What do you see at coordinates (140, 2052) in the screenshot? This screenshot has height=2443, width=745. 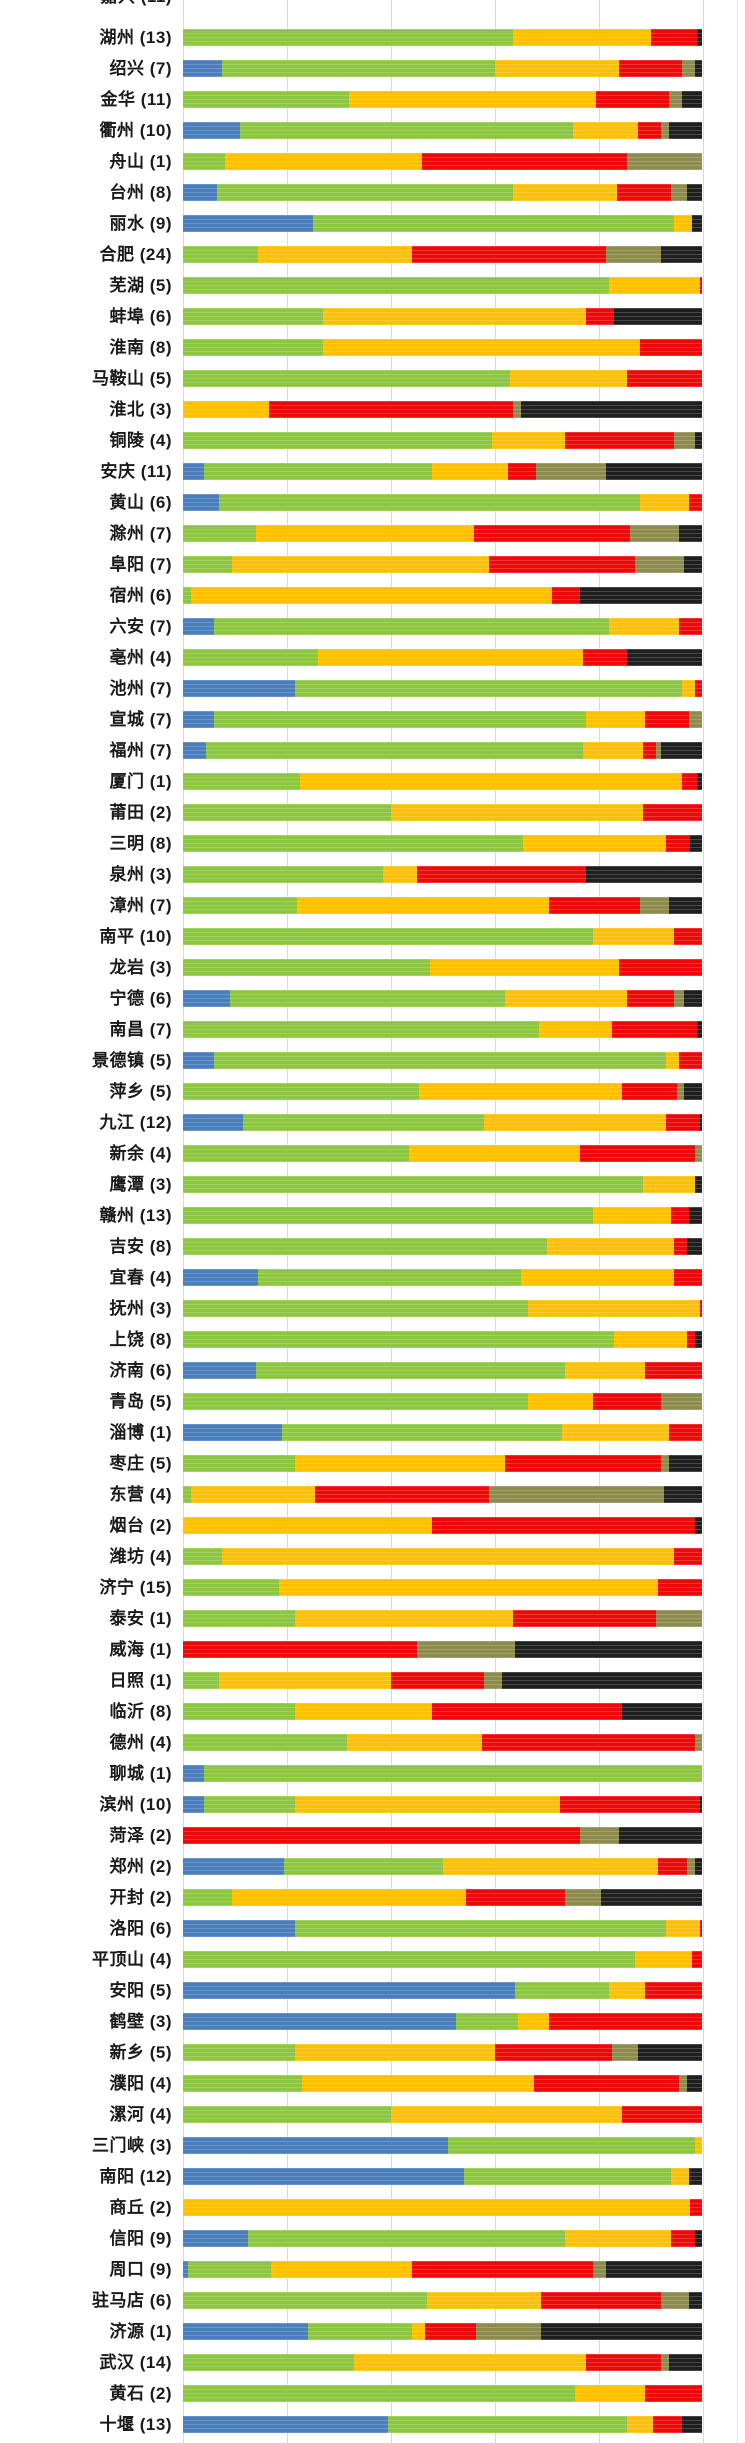 I see `row-label: 新乡 (5)` at bounding box center [140, 2052].